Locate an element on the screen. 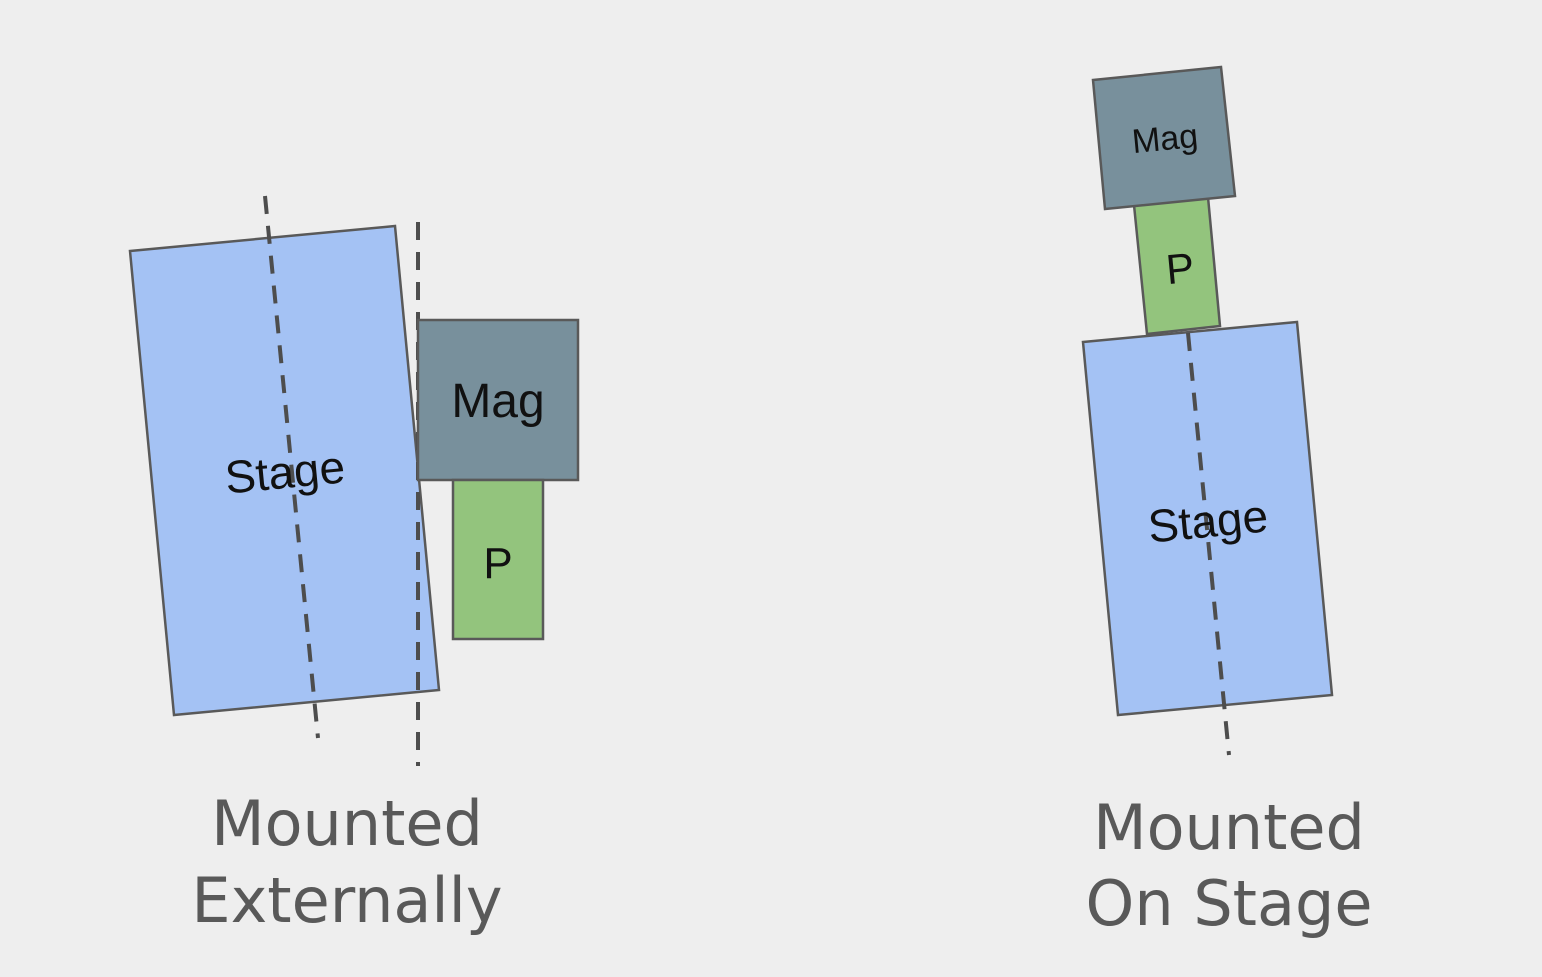  onstage-mag-label: Mag is located at coordinates (1164, 139).